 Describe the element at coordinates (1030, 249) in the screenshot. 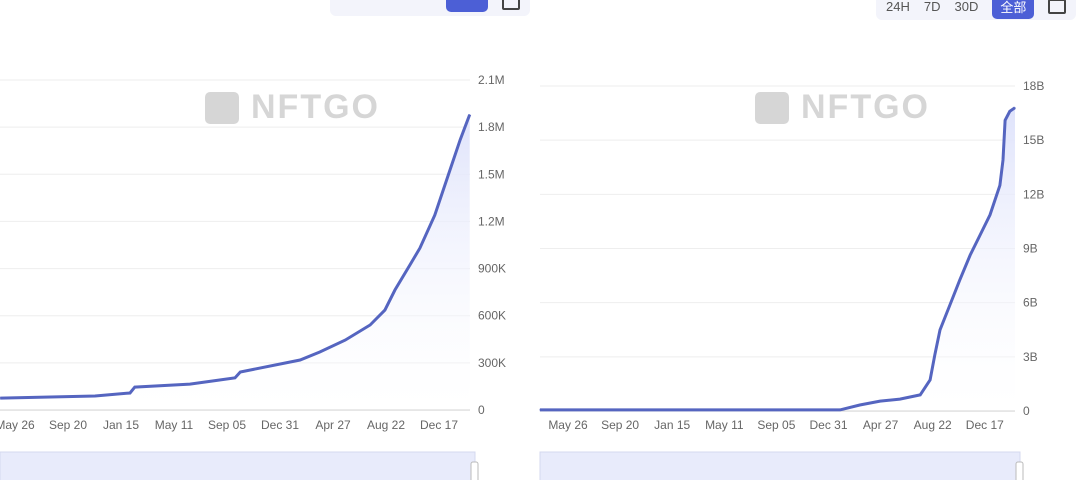

I see `y-tick-label: 9B` at that location.